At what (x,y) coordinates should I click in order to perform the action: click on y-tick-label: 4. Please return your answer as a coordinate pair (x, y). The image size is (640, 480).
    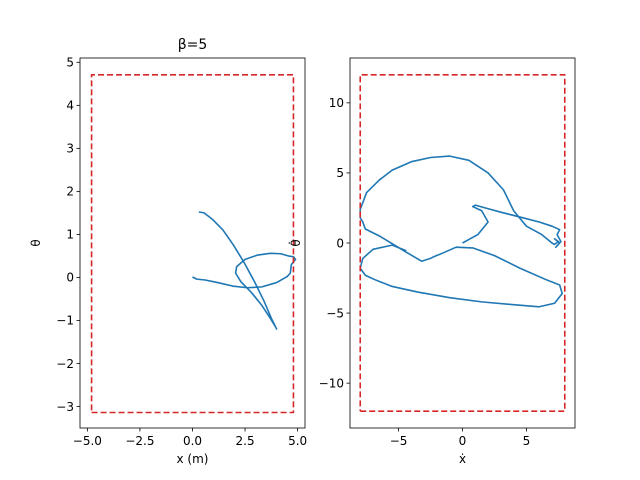
    Looking at the image, I should click on (70, 106).